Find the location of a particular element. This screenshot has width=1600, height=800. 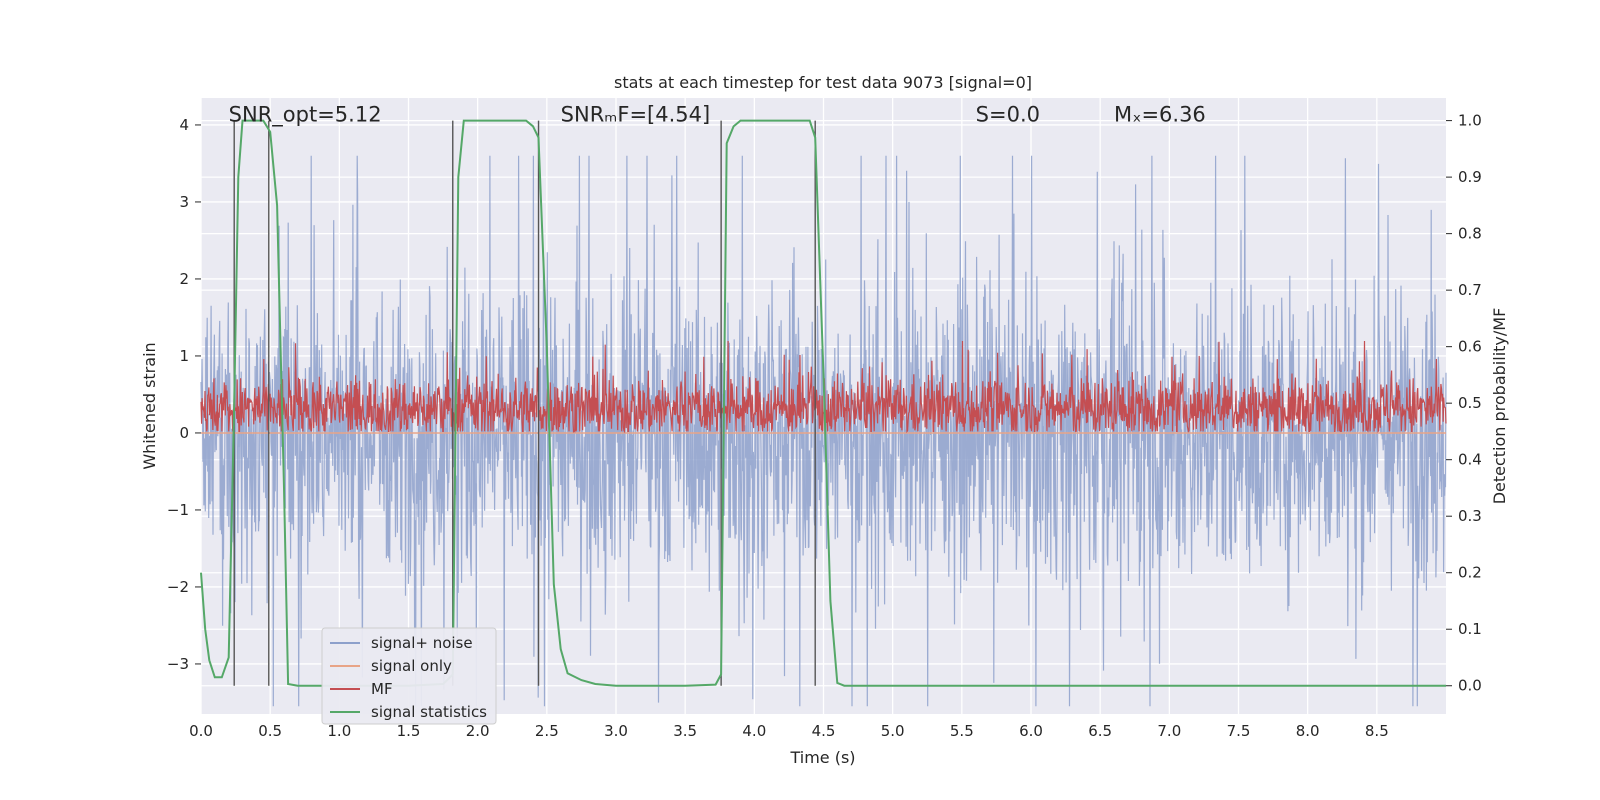

y2-tick-label: 0.6 is located at coordinates (1470, 347).